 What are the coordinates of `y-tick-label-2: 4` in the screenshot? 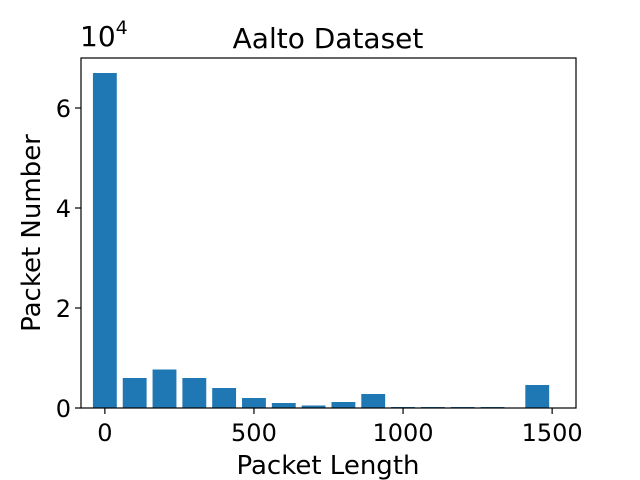 It's located at (63, 209).